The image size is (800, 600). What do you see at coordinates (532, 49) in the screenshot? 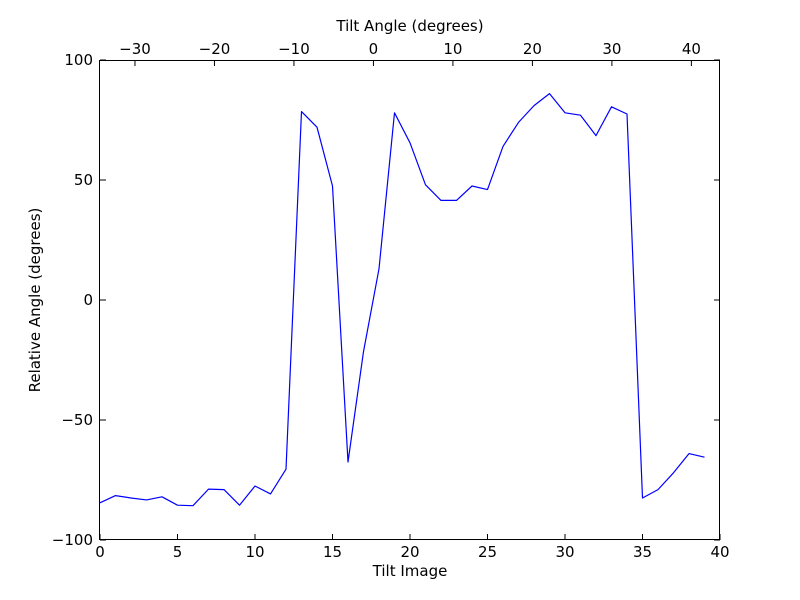
I see `top-x-tick-label: 20` at bounding box center [532, 49].